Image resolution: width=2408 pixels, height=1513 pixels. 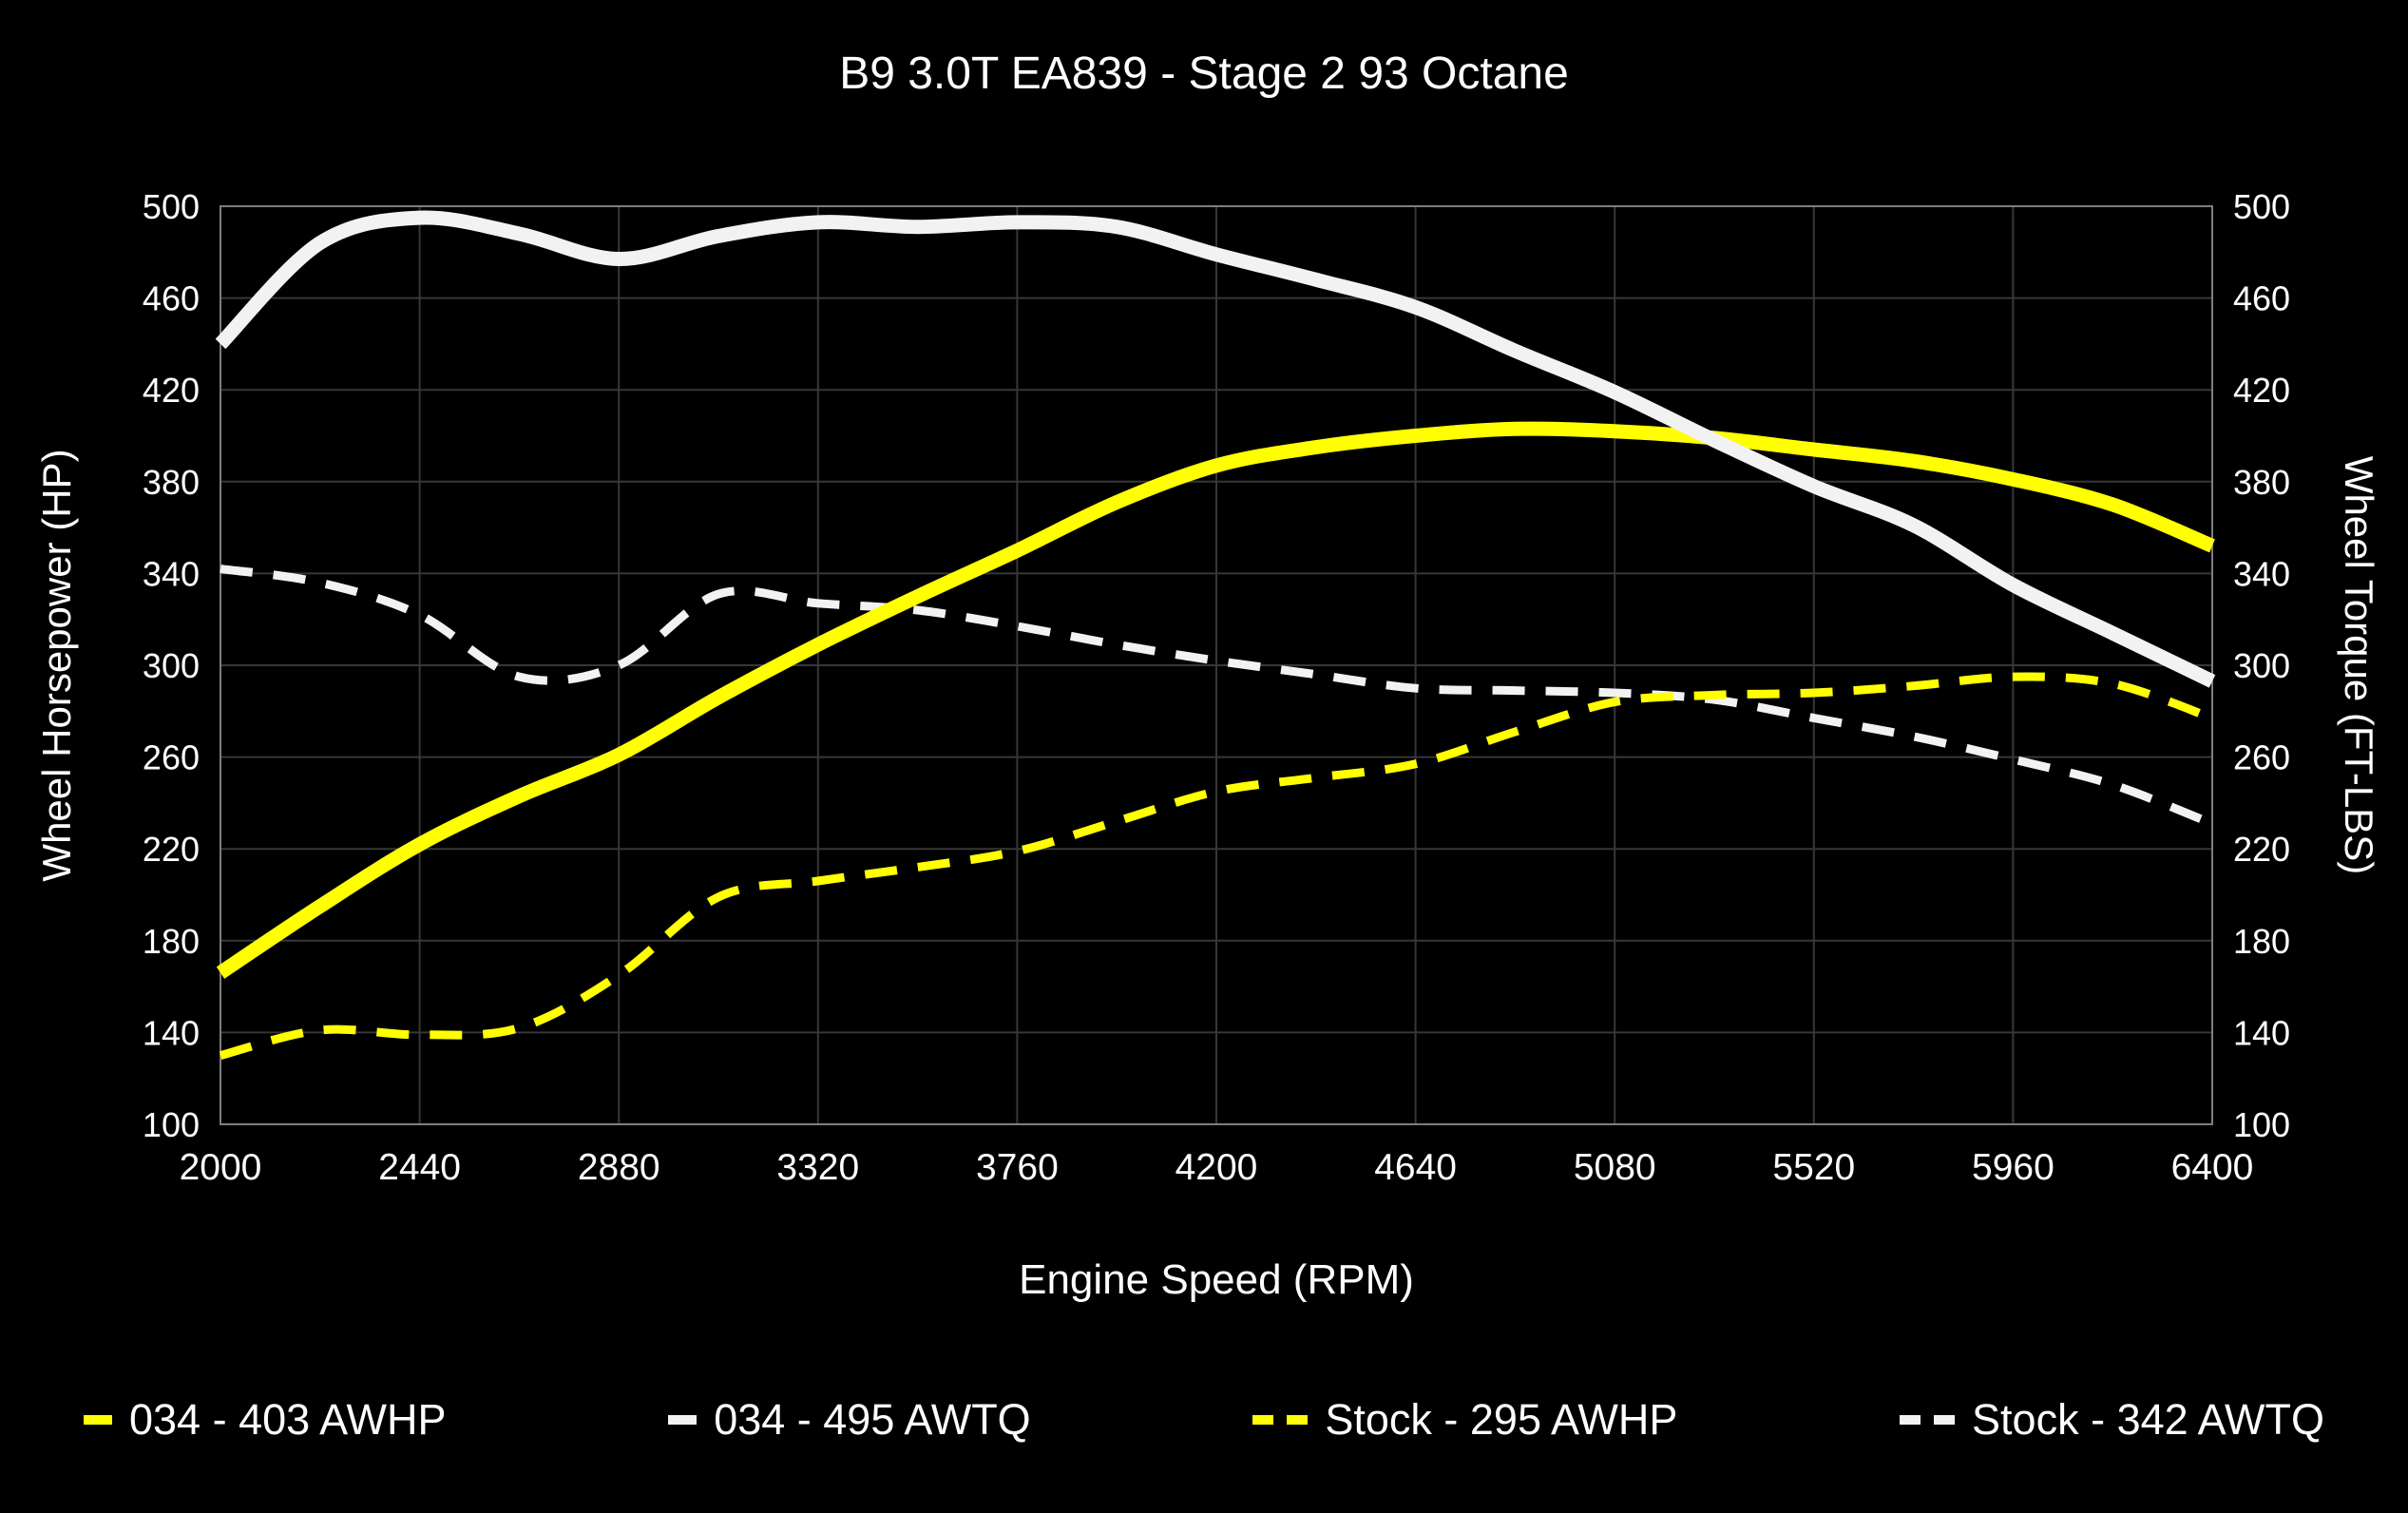 What do you see at coordinates (171, 391) in the screenshot?
I see `y-tick-label-left: 420` at bounding box center [171, 391].